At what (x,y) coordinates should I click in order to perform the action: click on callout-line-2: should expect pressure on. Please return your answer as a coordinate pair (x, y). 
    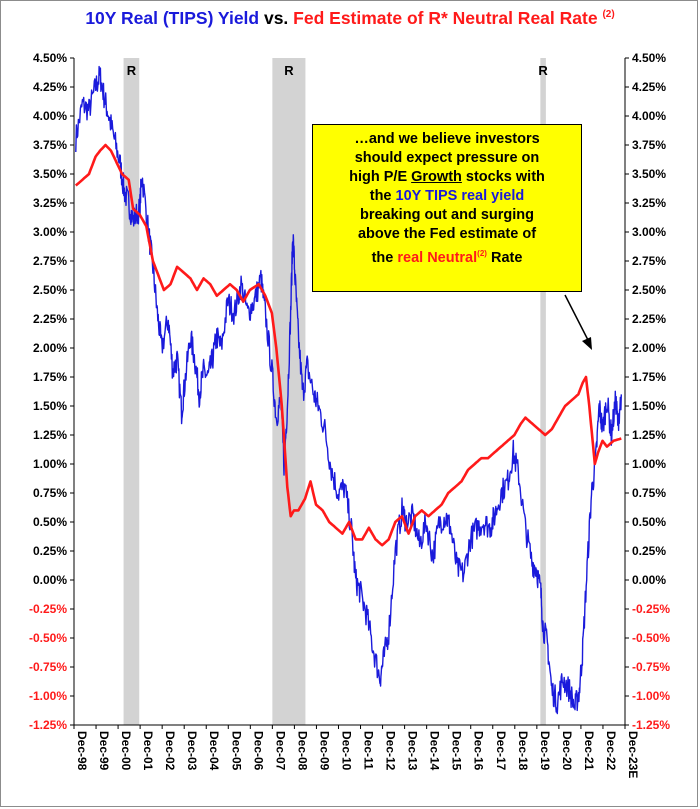
    Looking at the image, I should click on (447, 158).